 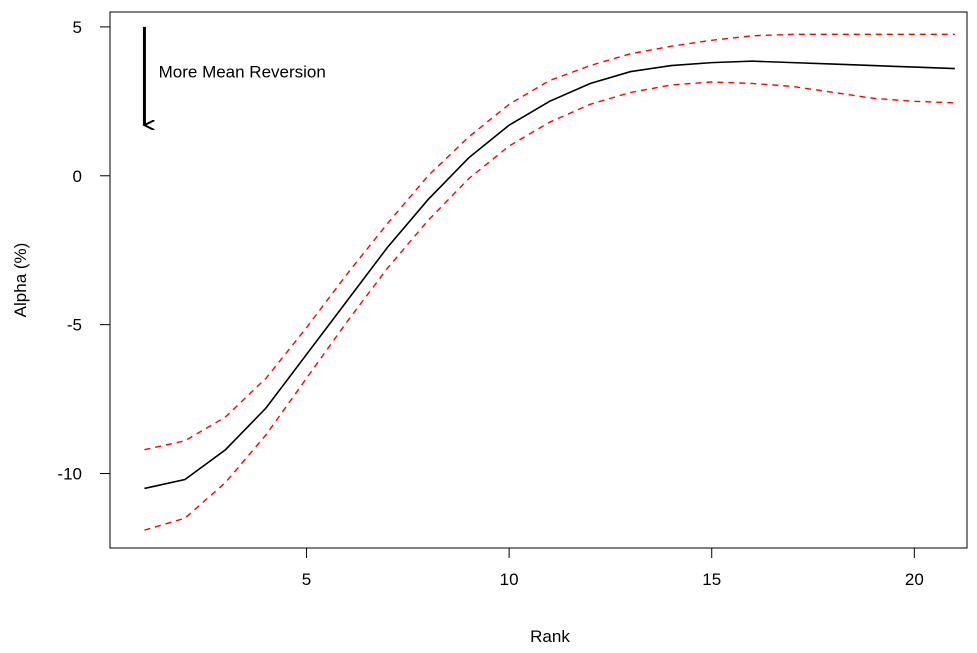 I want to click on annotation-layer: More Mean Reversion, so click(x=235, y=75).